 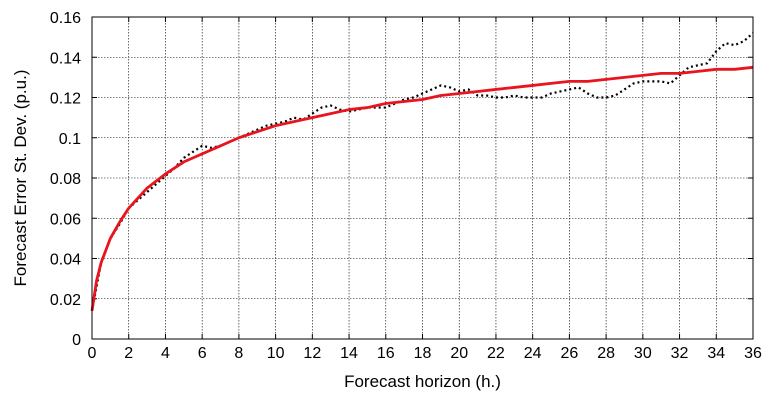 I want to click on x-tick-label: 4, so click(x=165, y=353).